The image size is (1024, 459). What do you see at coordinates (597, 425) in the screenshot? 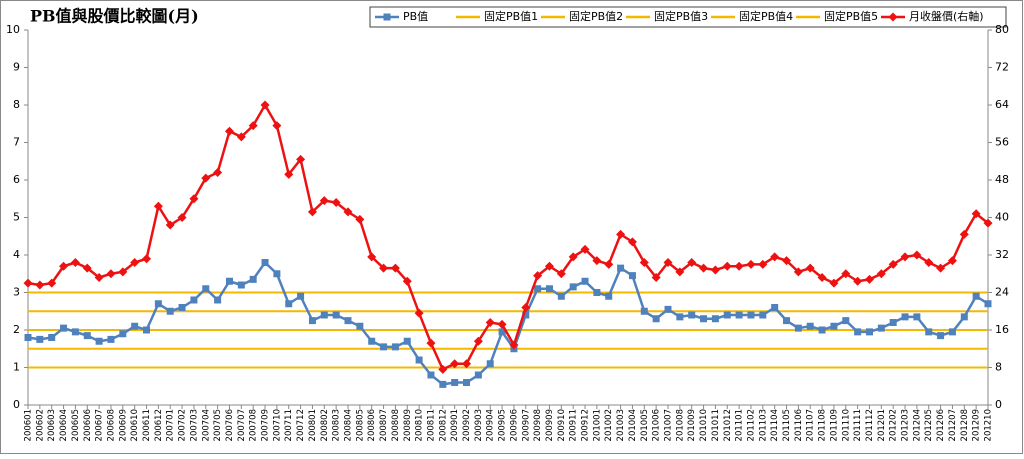
I see `x-tick-label: 201001` at bounding box center [597, 425].